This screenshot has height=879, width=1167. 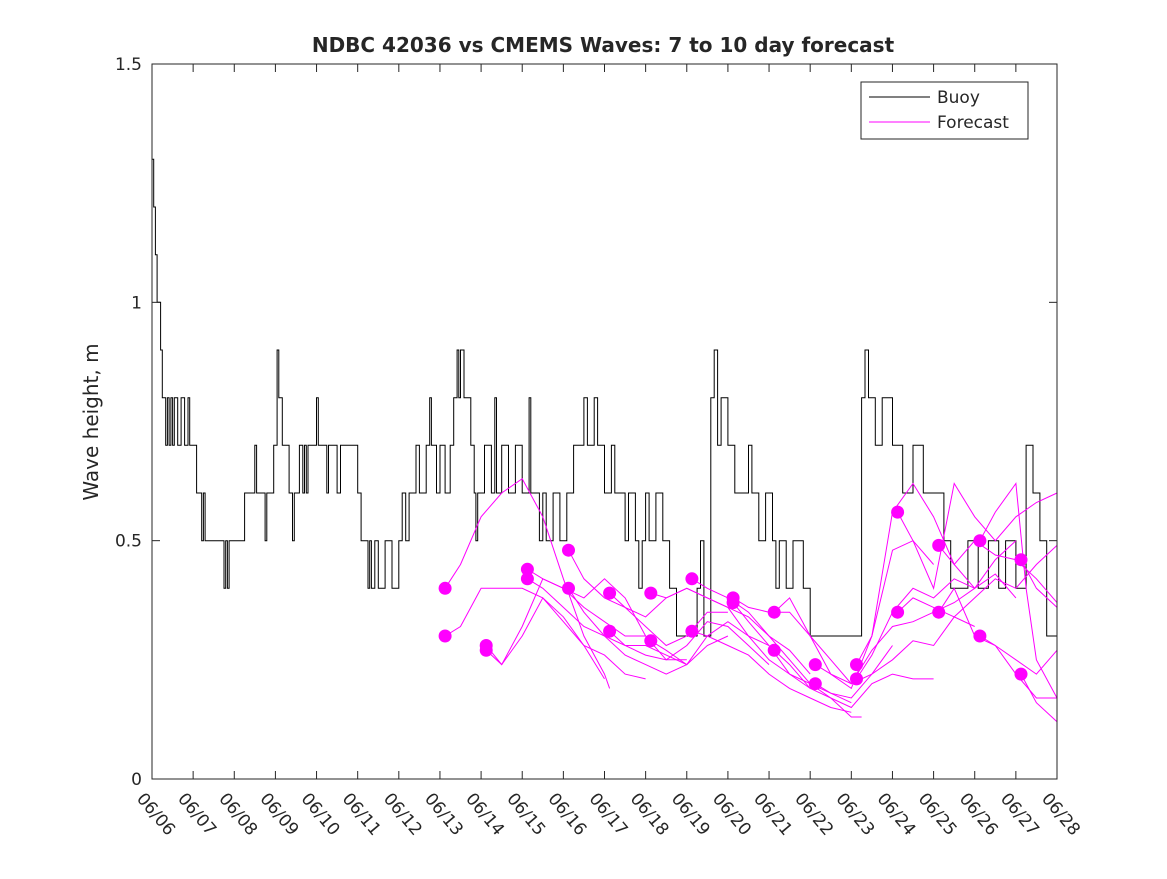 I want to click on legend-box, so click(x=944, y=110).